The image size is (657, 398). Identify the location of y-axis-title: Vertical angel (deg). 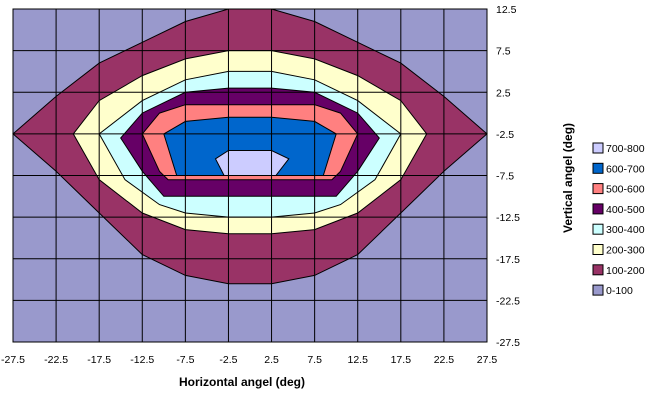
(568, 178).